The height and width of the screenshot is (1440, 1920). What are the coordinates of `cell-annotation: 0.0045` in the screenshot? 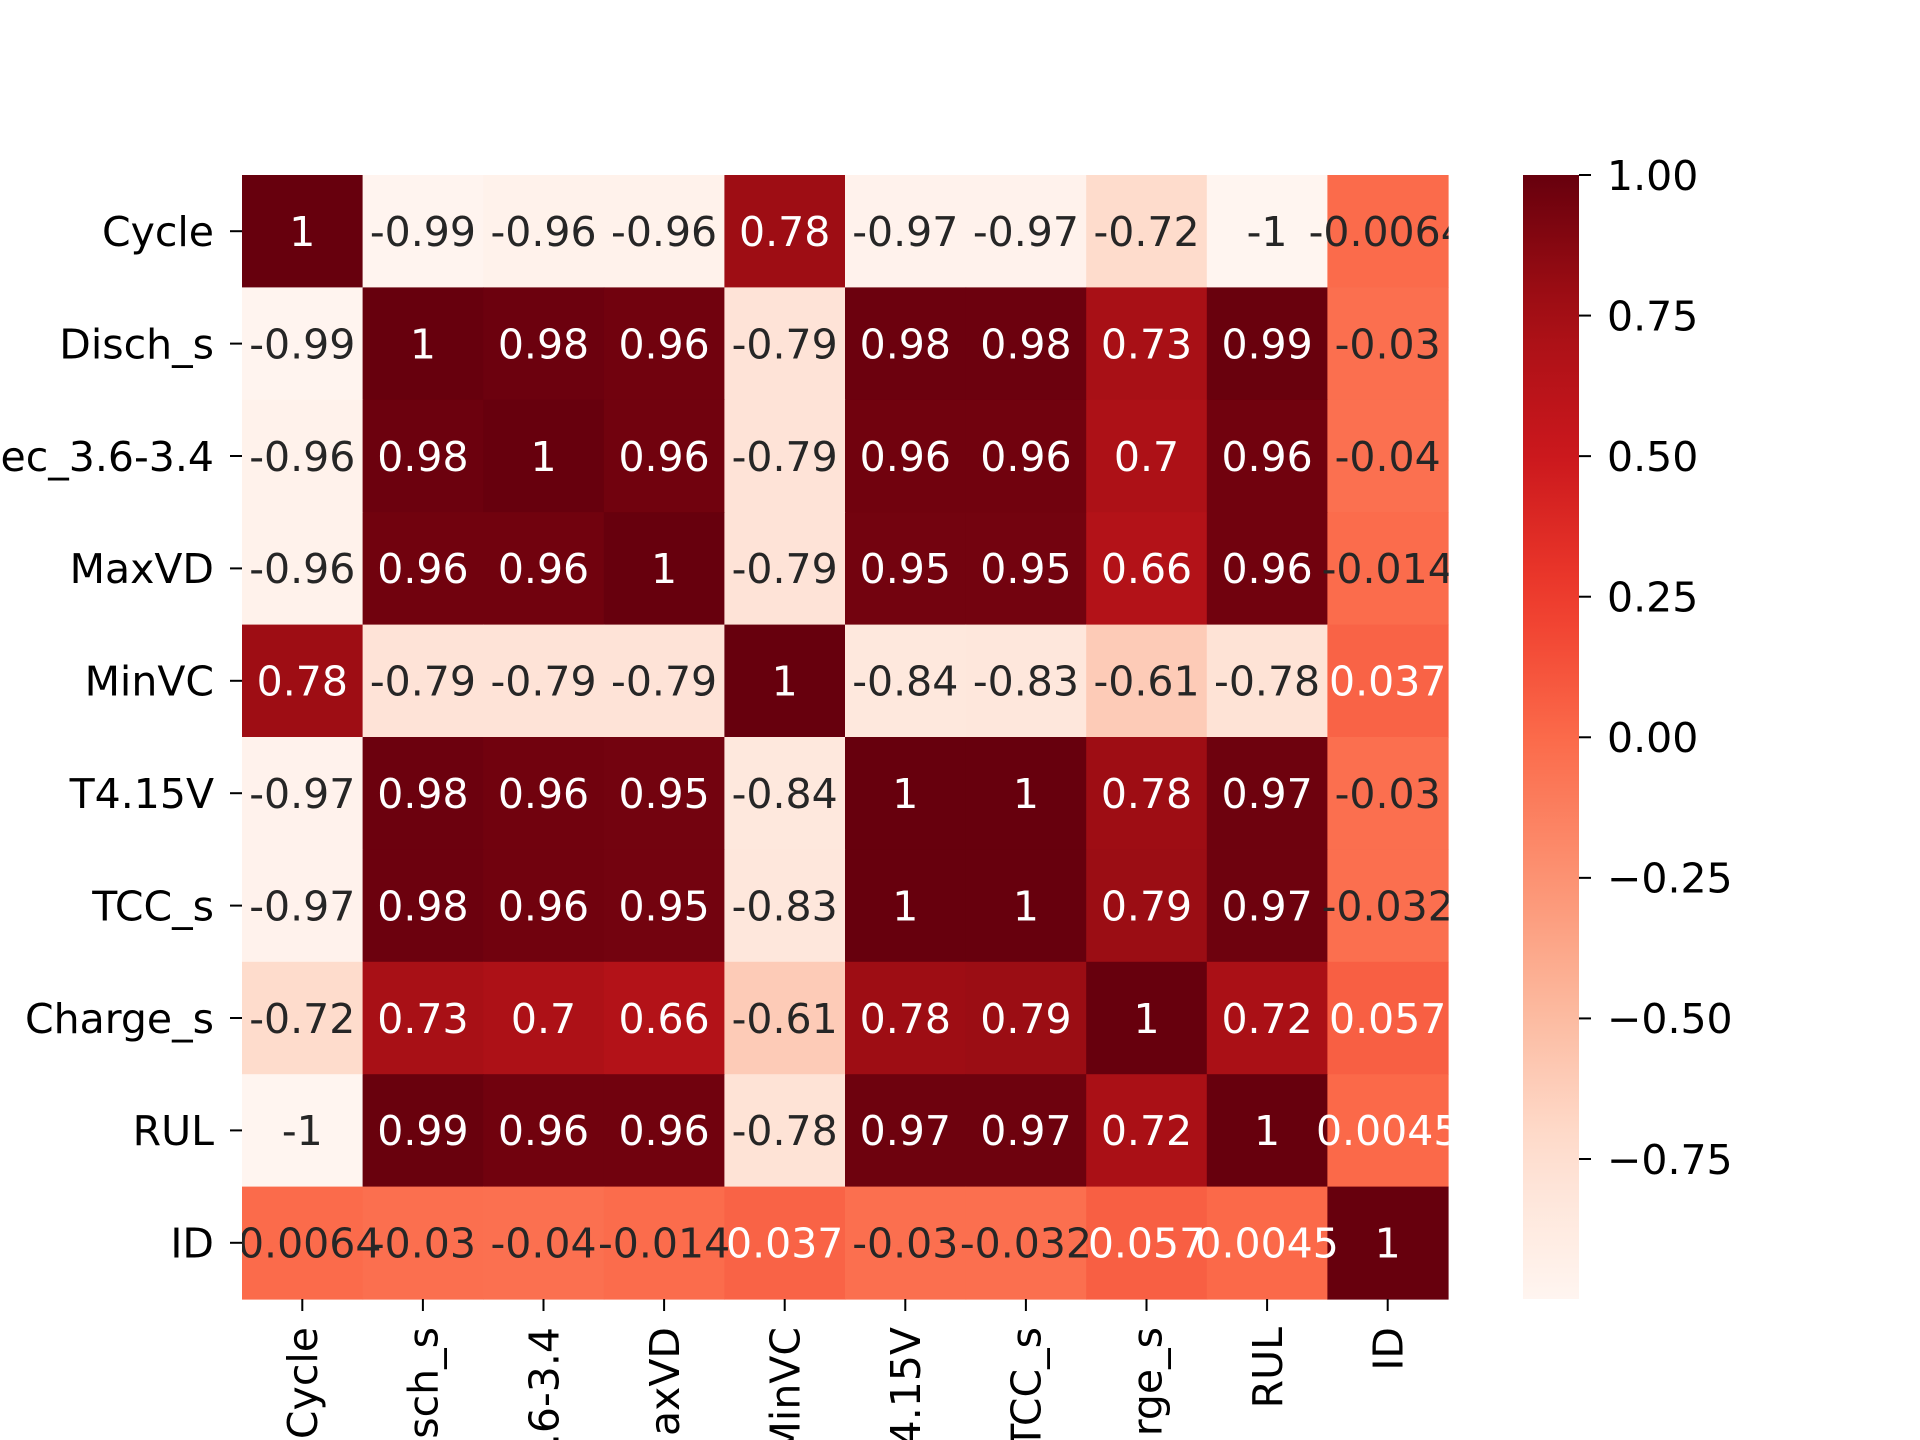 It's located at (1266, 1244).